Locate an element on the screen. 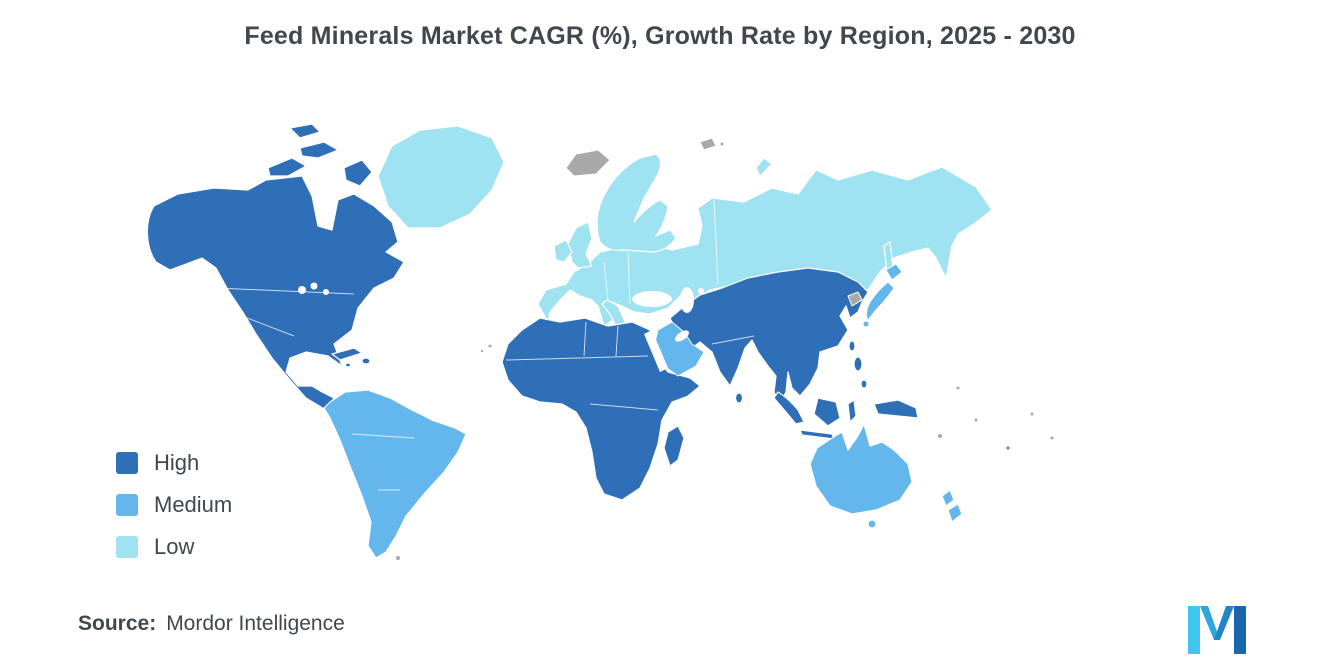 The image size is (1320, 665). source-line: Source: Mordor Intelligence is located at coordinates (211, 624).